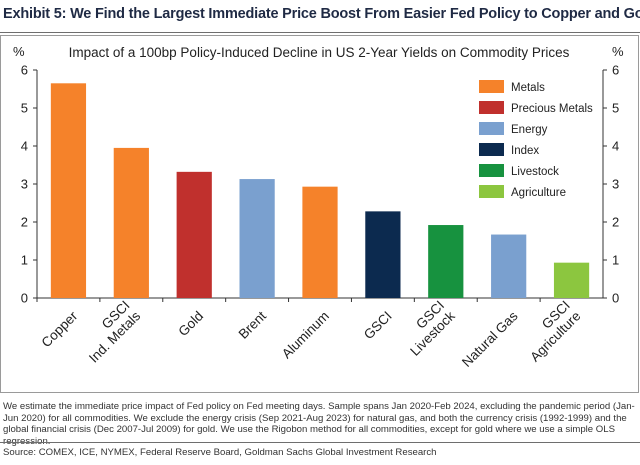 The height and width of the screenshot is (465, 640). Describe the element at coordinates (615, 184) in the screenshot. I see `y-tick-label-right: 3` at that location.